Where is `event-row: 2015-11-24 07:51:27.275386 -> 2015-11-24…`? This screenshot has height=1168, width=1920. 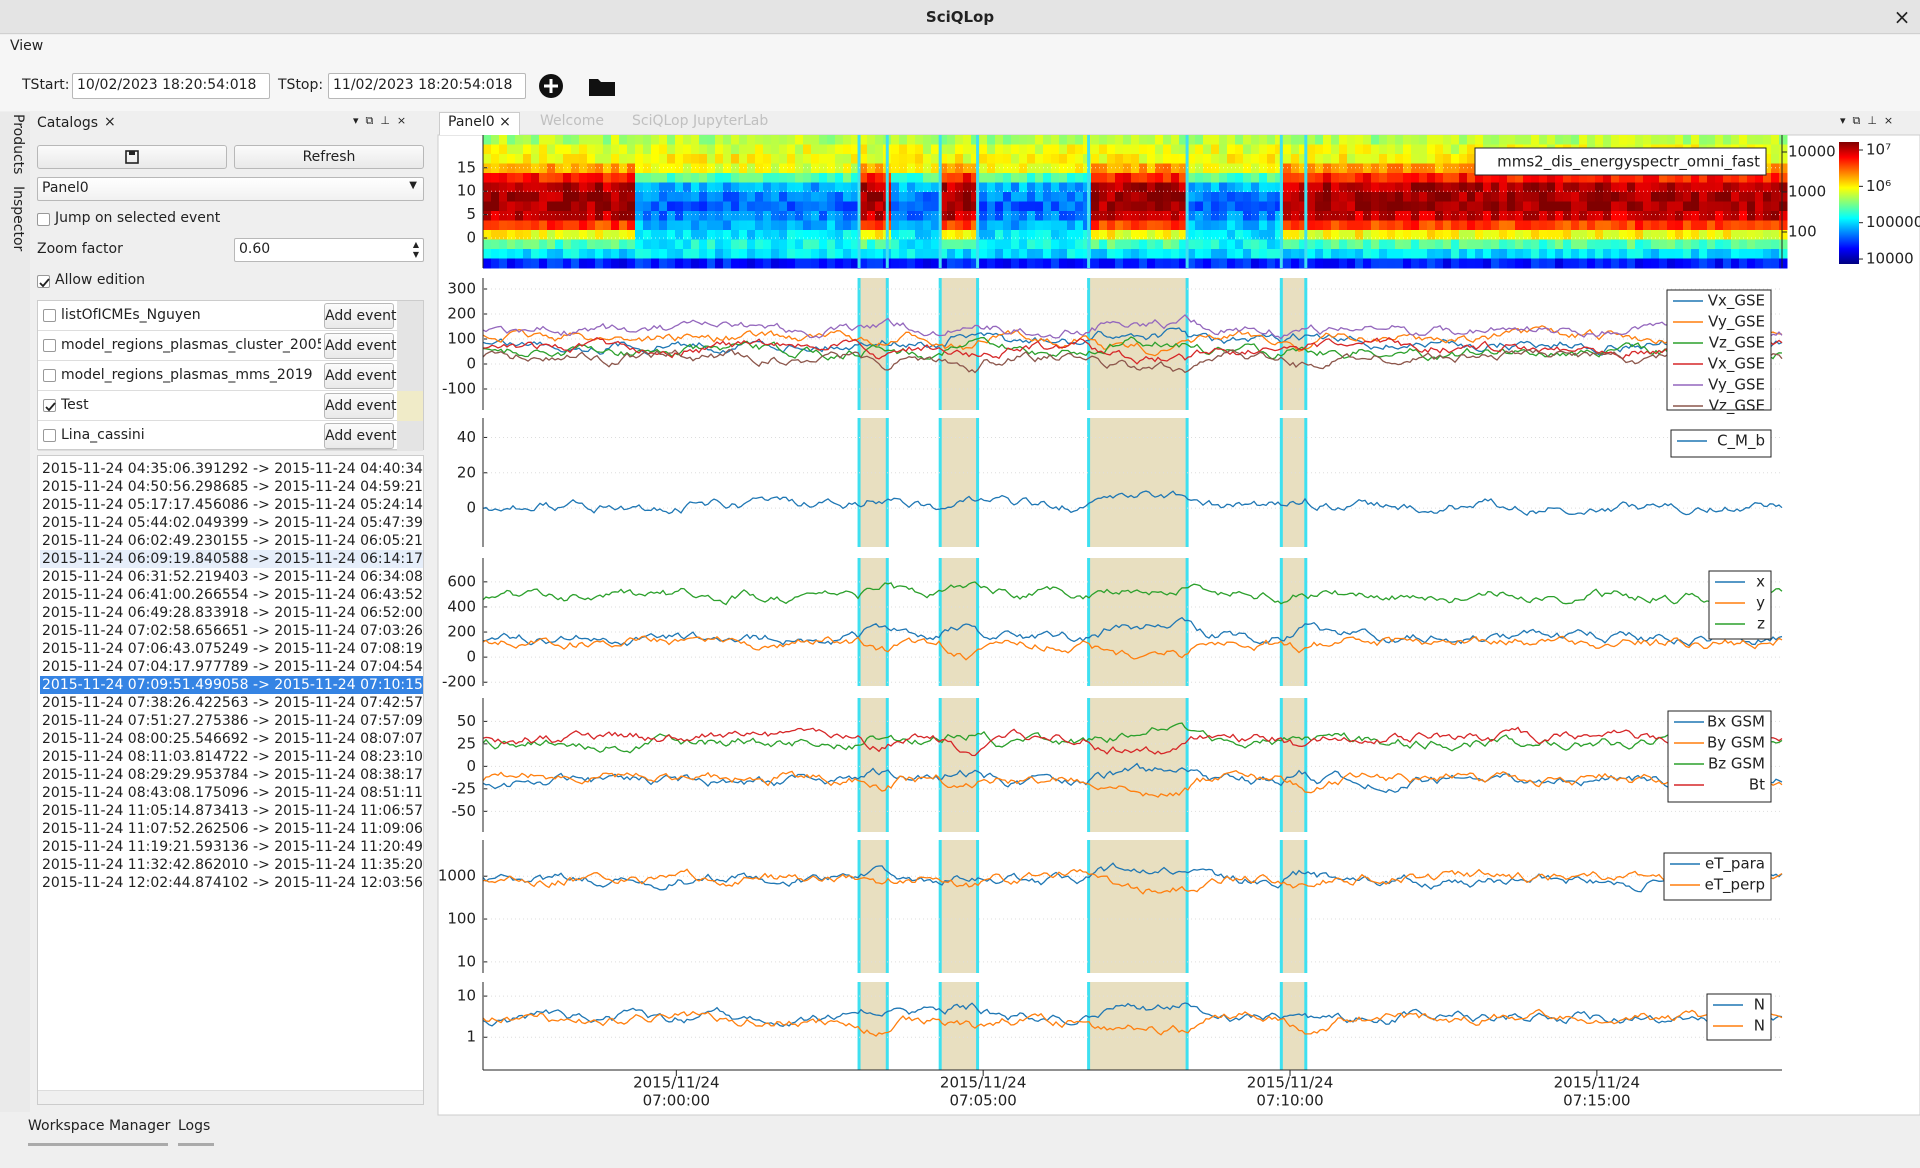 event-row: 2015-11-24 07:51:27.275386 -> 2015-11-24… is located at coordinates (233, 721).